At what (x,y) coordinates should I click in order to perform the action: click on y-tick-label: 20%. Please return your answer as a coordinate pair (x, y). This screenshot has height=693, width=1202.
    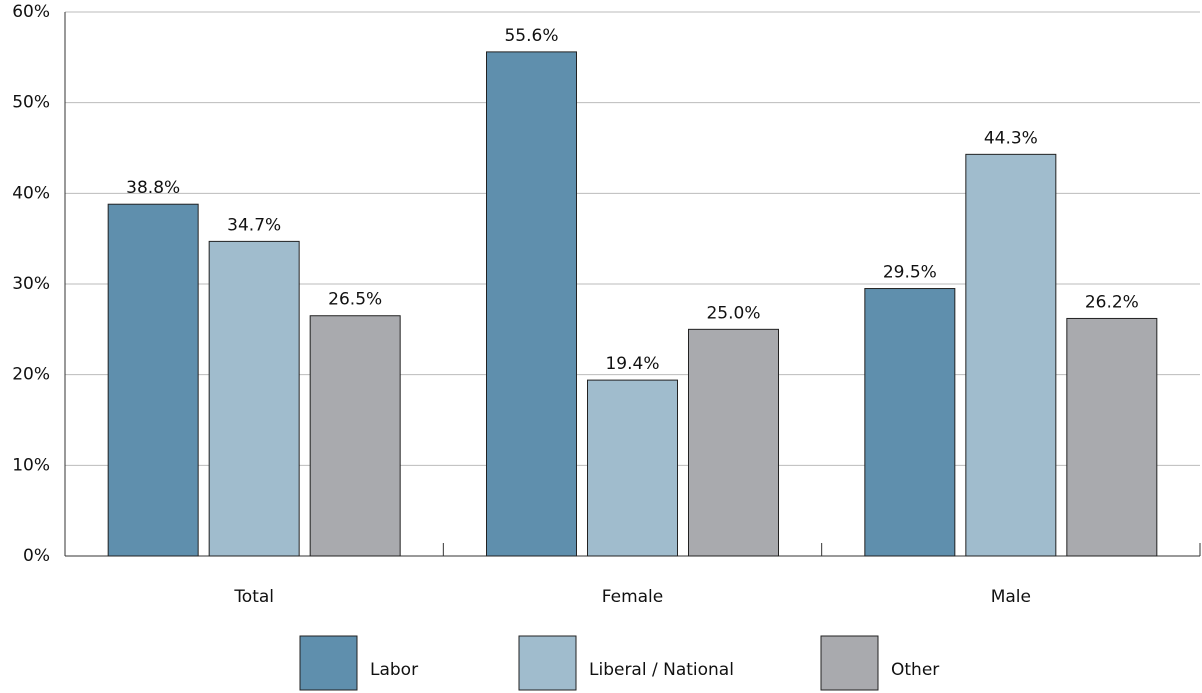
    Looking at the image, I should click on (31, 375).